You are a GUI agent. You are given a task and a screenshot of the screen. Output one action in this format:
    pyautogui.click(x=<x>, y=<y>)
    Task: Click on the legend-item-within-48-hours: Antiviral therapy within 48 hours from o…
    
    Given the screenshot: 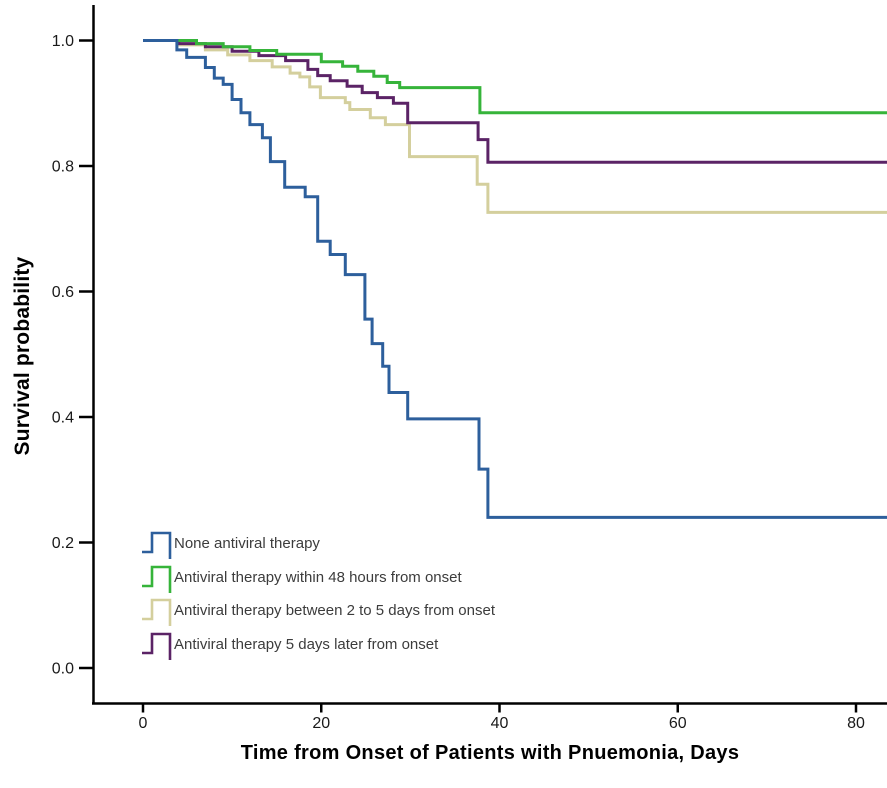 What is the action you would take?
    pyautogui.click(x=318, y=578)
    